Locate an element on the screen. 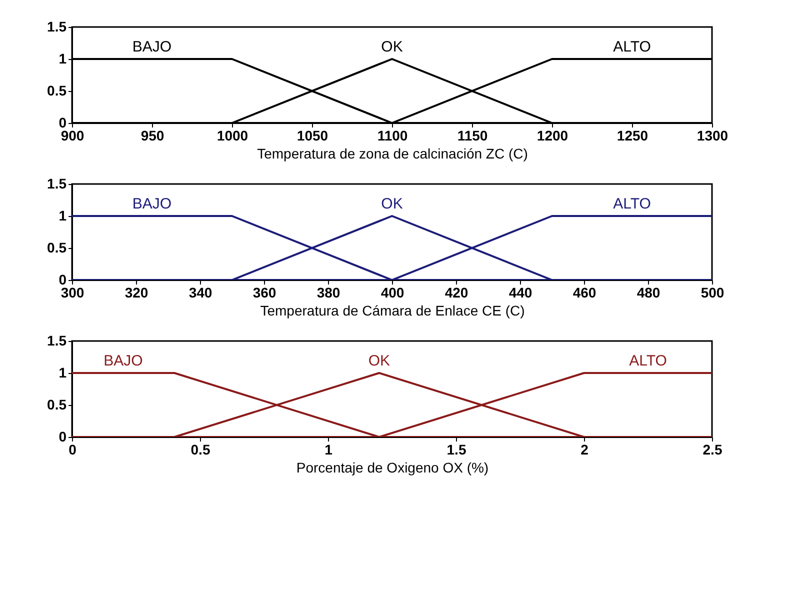  x-tick-label: 950 is located at coordinates (152, 136).